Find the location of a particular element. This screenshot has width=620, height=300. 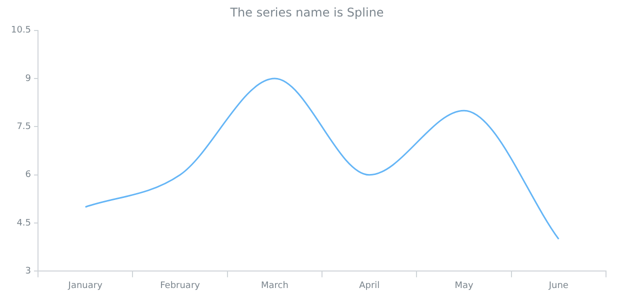

chart-title: The series name is Spline is located at coordinates (306, 12).